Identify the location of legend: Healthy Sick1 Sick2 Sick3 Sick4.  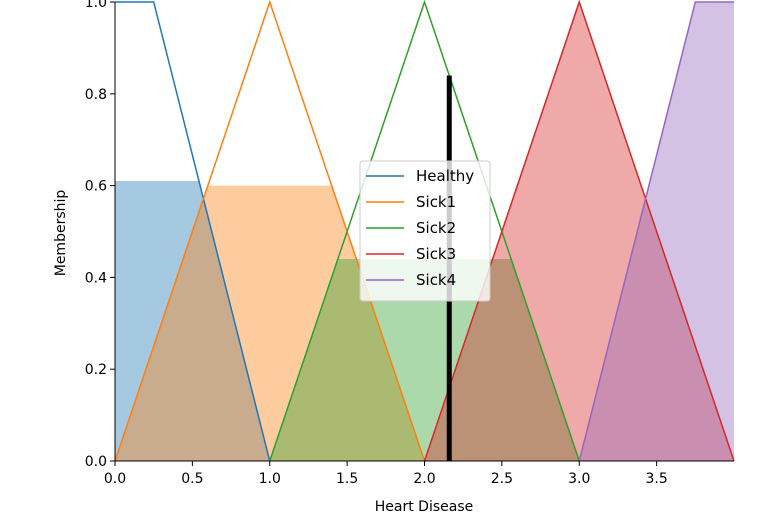
(425, 231).